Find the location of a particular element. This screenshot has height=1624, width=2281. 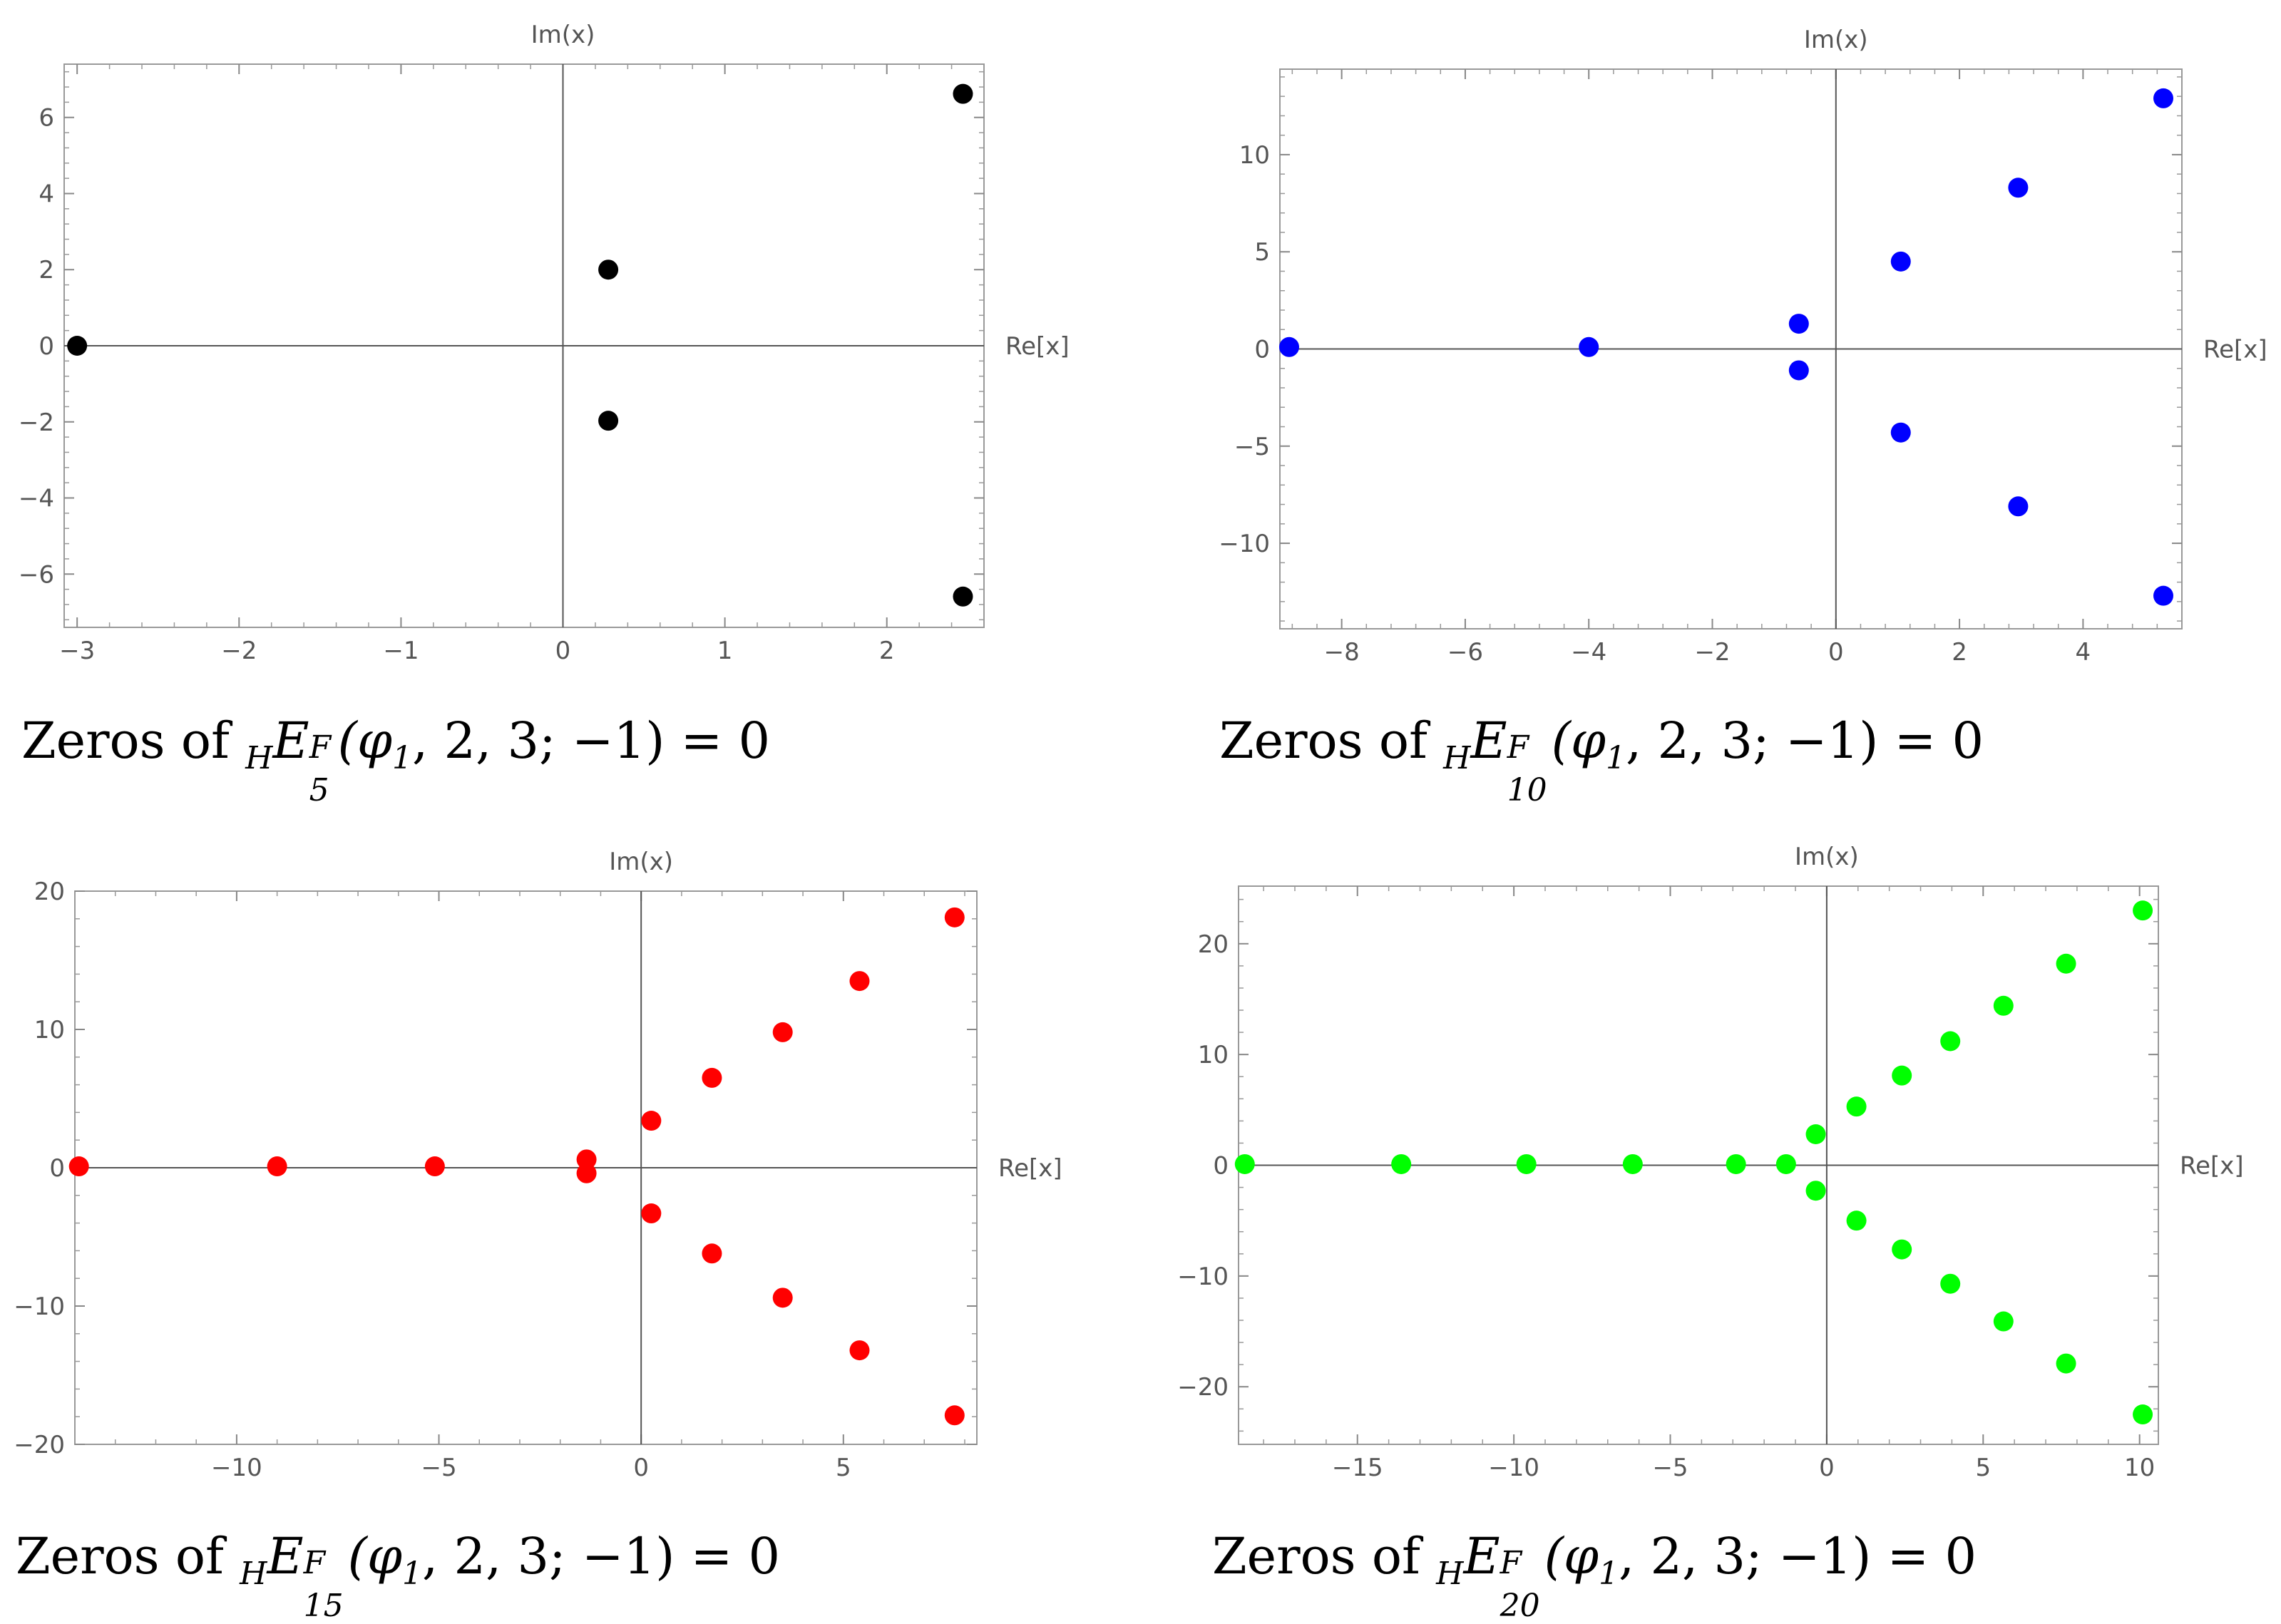

x-tick-label: 10 is located at coordinates (2139, 1468).